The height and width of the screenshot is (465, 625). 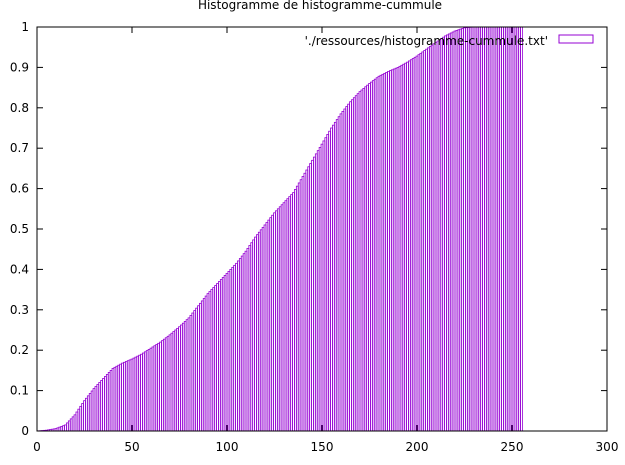 What do you see at coordinates (19, 189) in the screenshot?
I see `y-tick-label: 0.6` at bounding box center [19, 189].